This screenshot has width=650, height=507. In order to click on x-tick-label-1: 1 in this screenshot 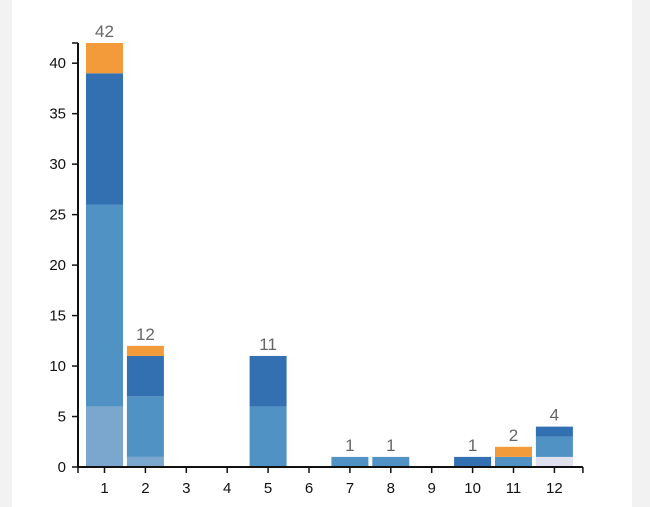, I will do `click(104, 488)`.